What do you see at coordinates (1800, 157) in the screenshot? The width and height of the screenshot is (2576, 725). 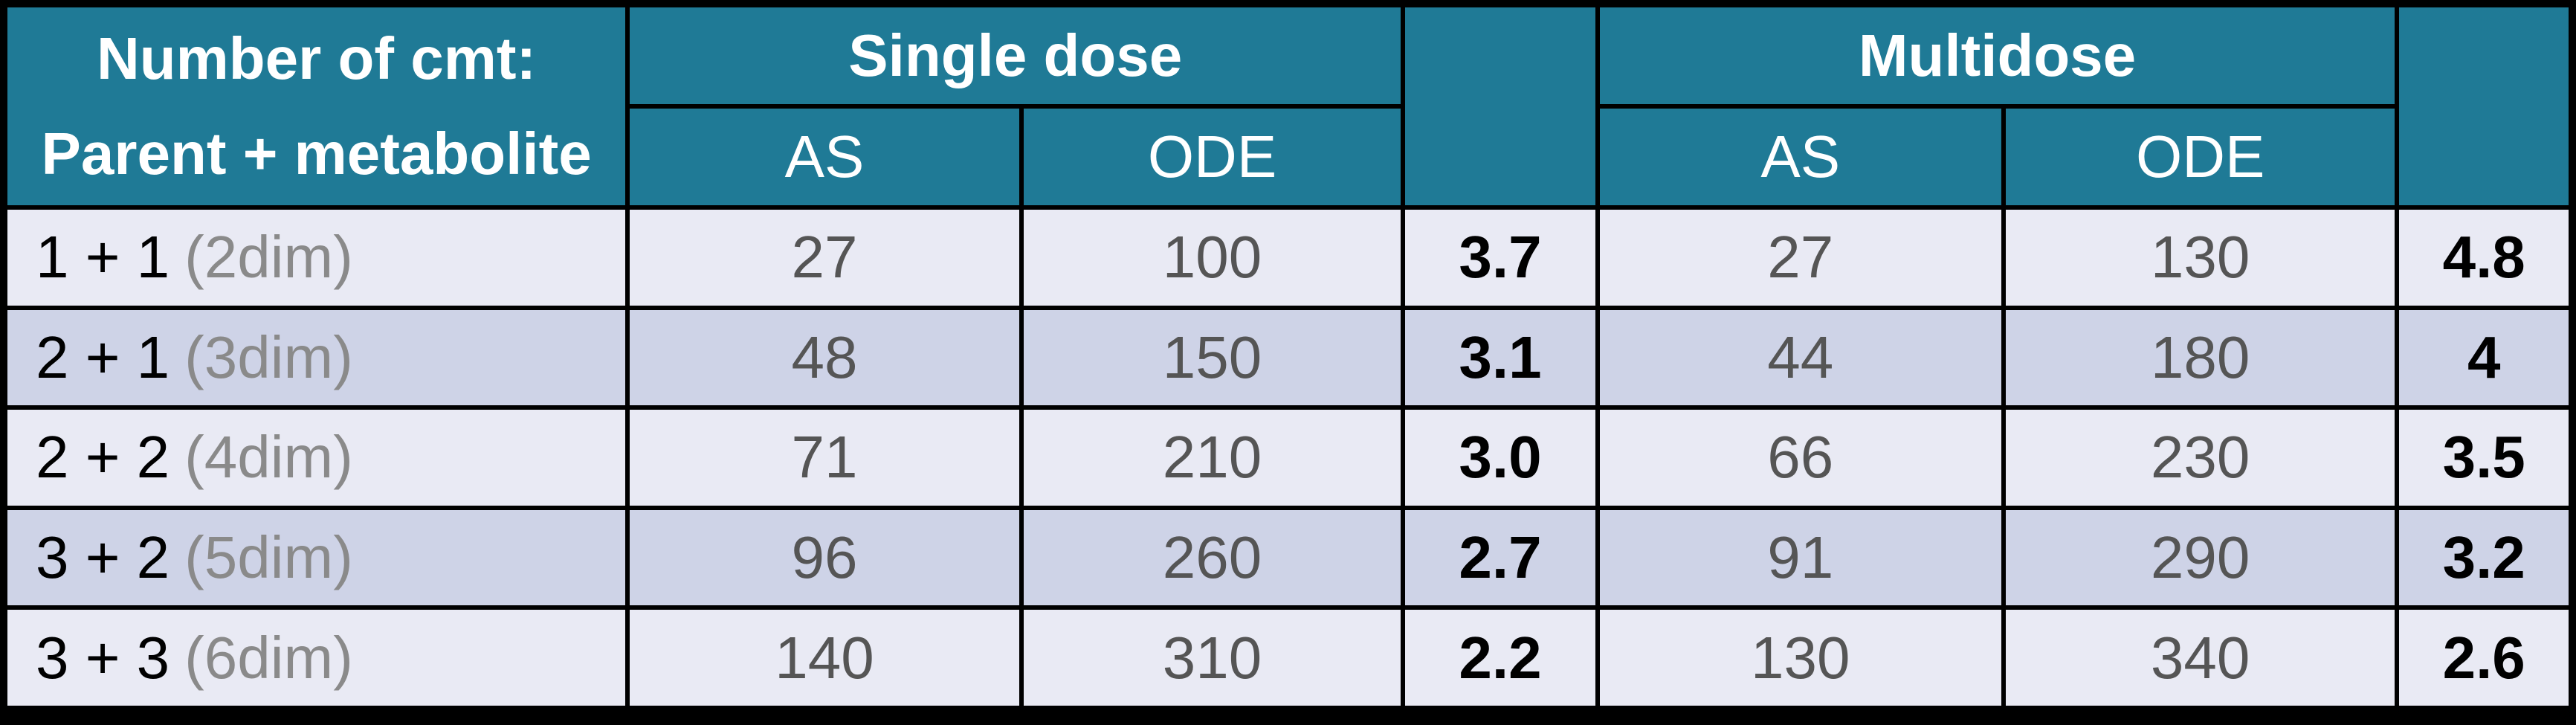 I see `subheader-multi-as: AS` at bounding box center [1800, 157].